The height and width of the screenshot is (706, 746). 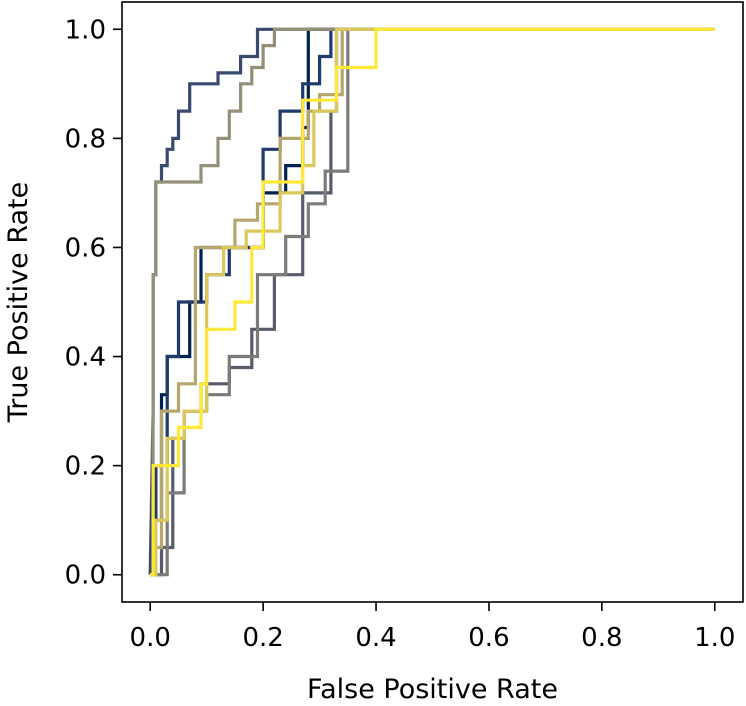 I want to click on y-tick-label: 0.0, so click(x=85, y=576).